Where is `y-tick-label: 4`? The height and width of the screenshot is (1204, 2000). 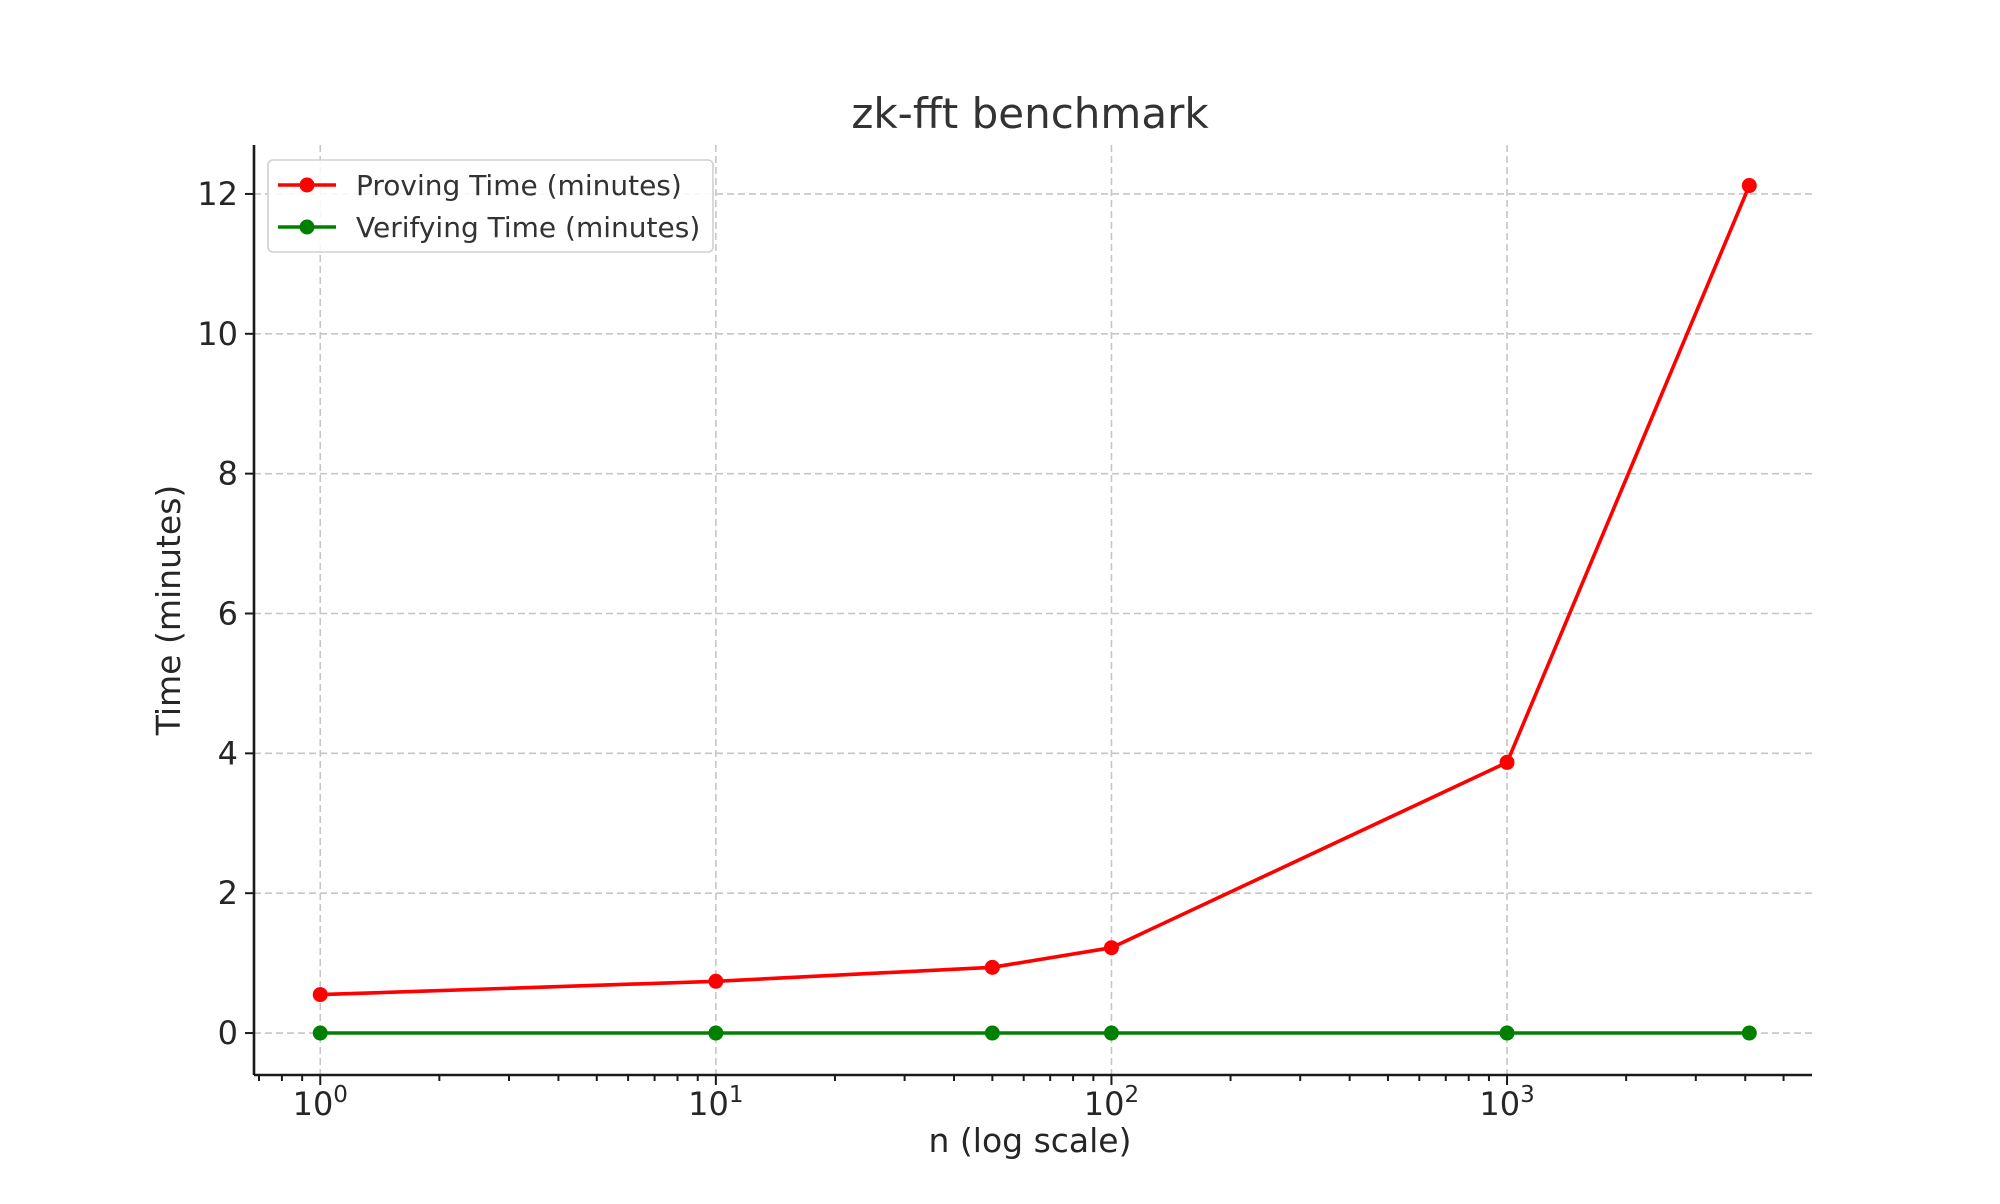
y-tick-label: 4 is located at coordinates (228, 753).